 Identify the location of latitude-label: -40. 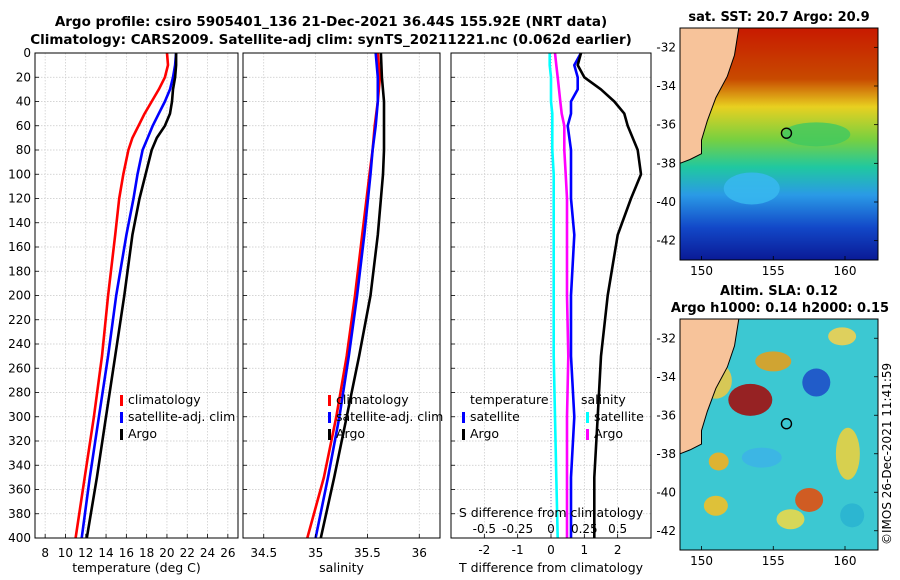
(666, 202).